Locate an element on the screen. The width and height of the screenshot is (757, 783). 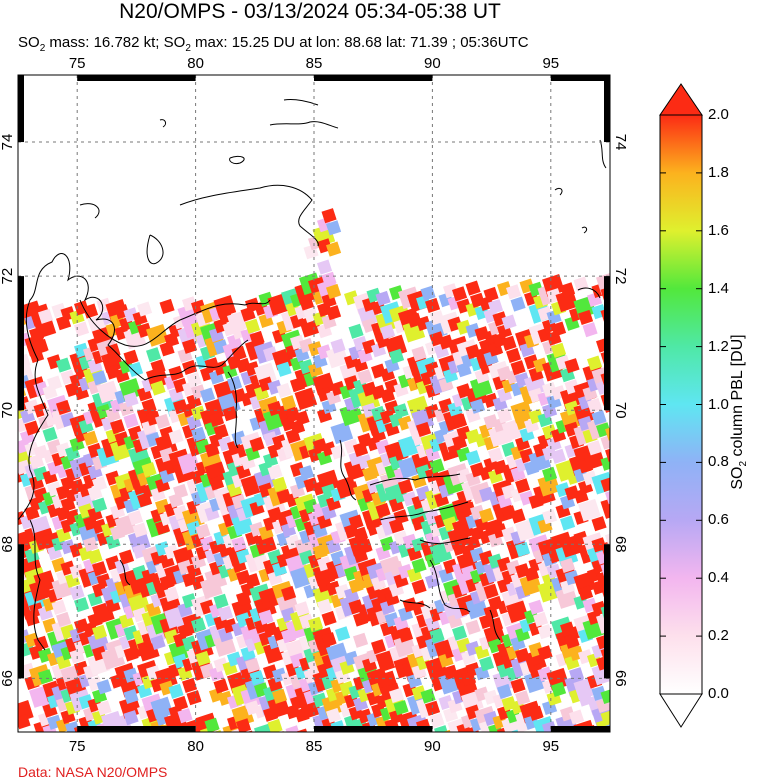
colorbar-min-arrow is located at coordinates (681, 710).